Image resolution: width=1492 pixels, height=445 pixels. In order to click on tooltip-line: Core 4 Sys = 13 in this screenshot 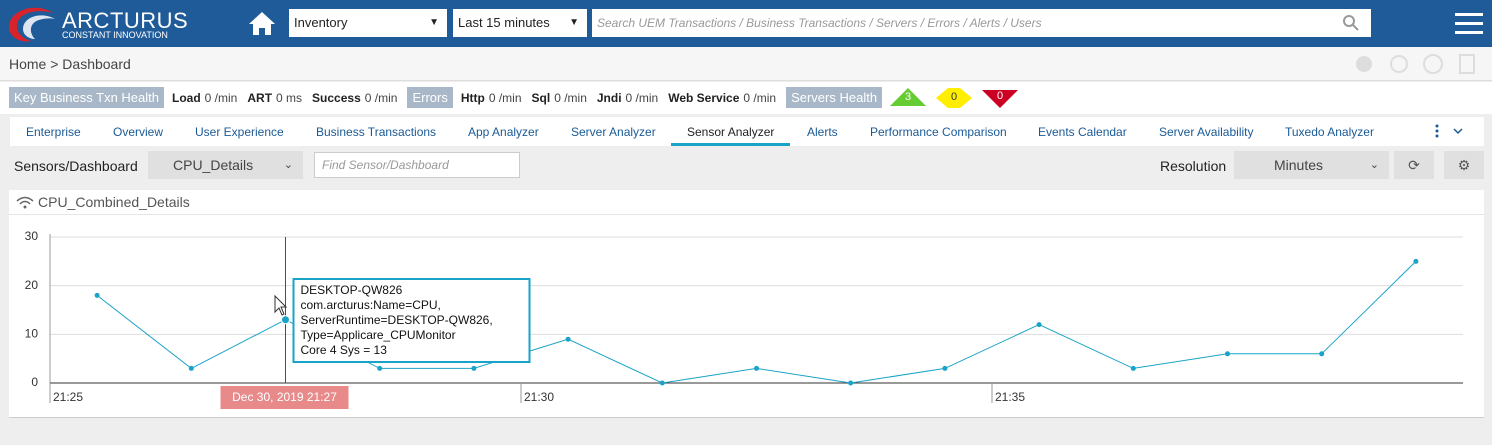, I will do `click(344, 350)`.